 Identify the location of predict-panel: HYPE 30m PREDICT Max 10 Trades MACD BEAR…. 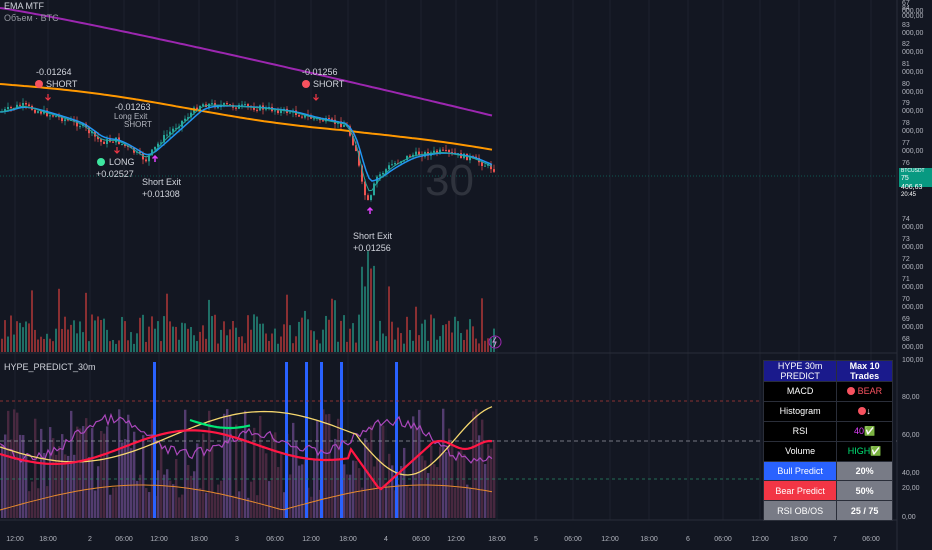
(827, 441).